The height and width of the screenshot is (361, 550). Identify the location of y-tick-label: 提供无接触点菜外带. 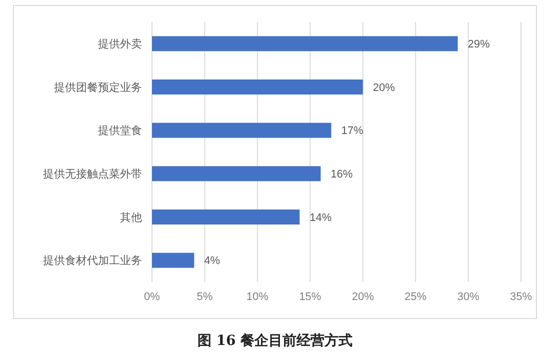
(92, 174).